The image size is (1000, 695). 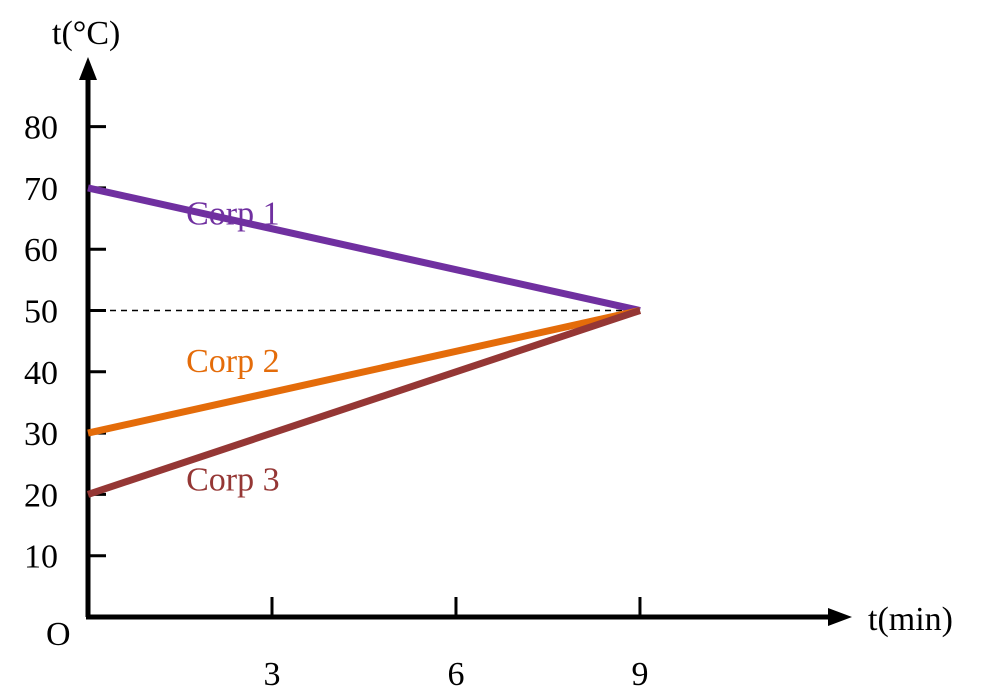 What do you see at coordinates (41, 312) in the screenshot?
I see `y-tick-label: 50` at bounding box center [41, 312].